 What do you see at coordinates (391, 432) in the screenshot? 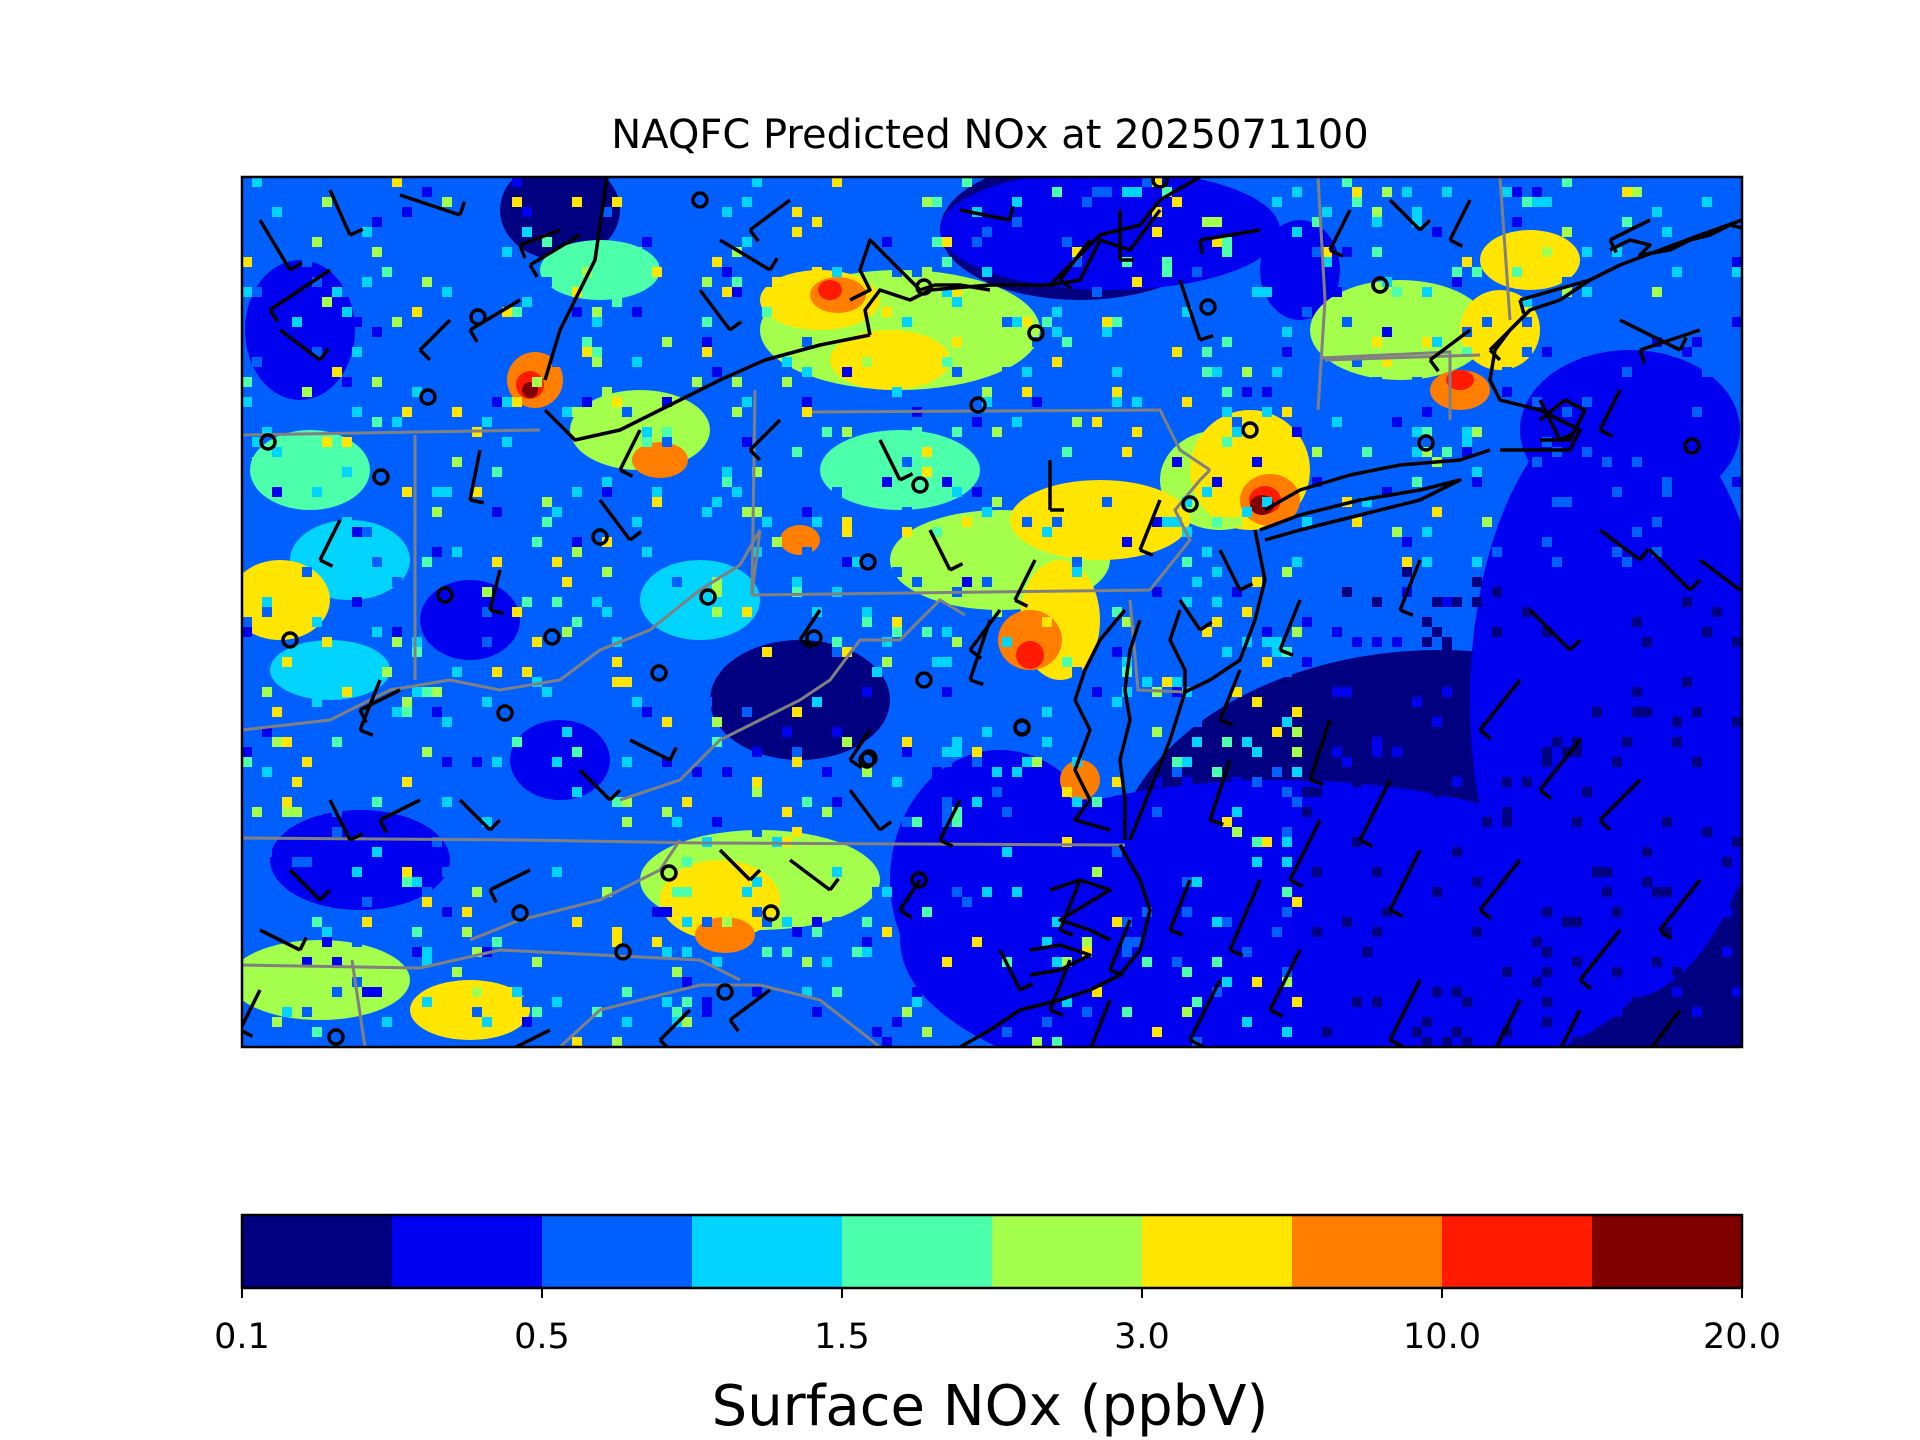
I see `michigan-ohio-border` at bounding box center [391, 432].